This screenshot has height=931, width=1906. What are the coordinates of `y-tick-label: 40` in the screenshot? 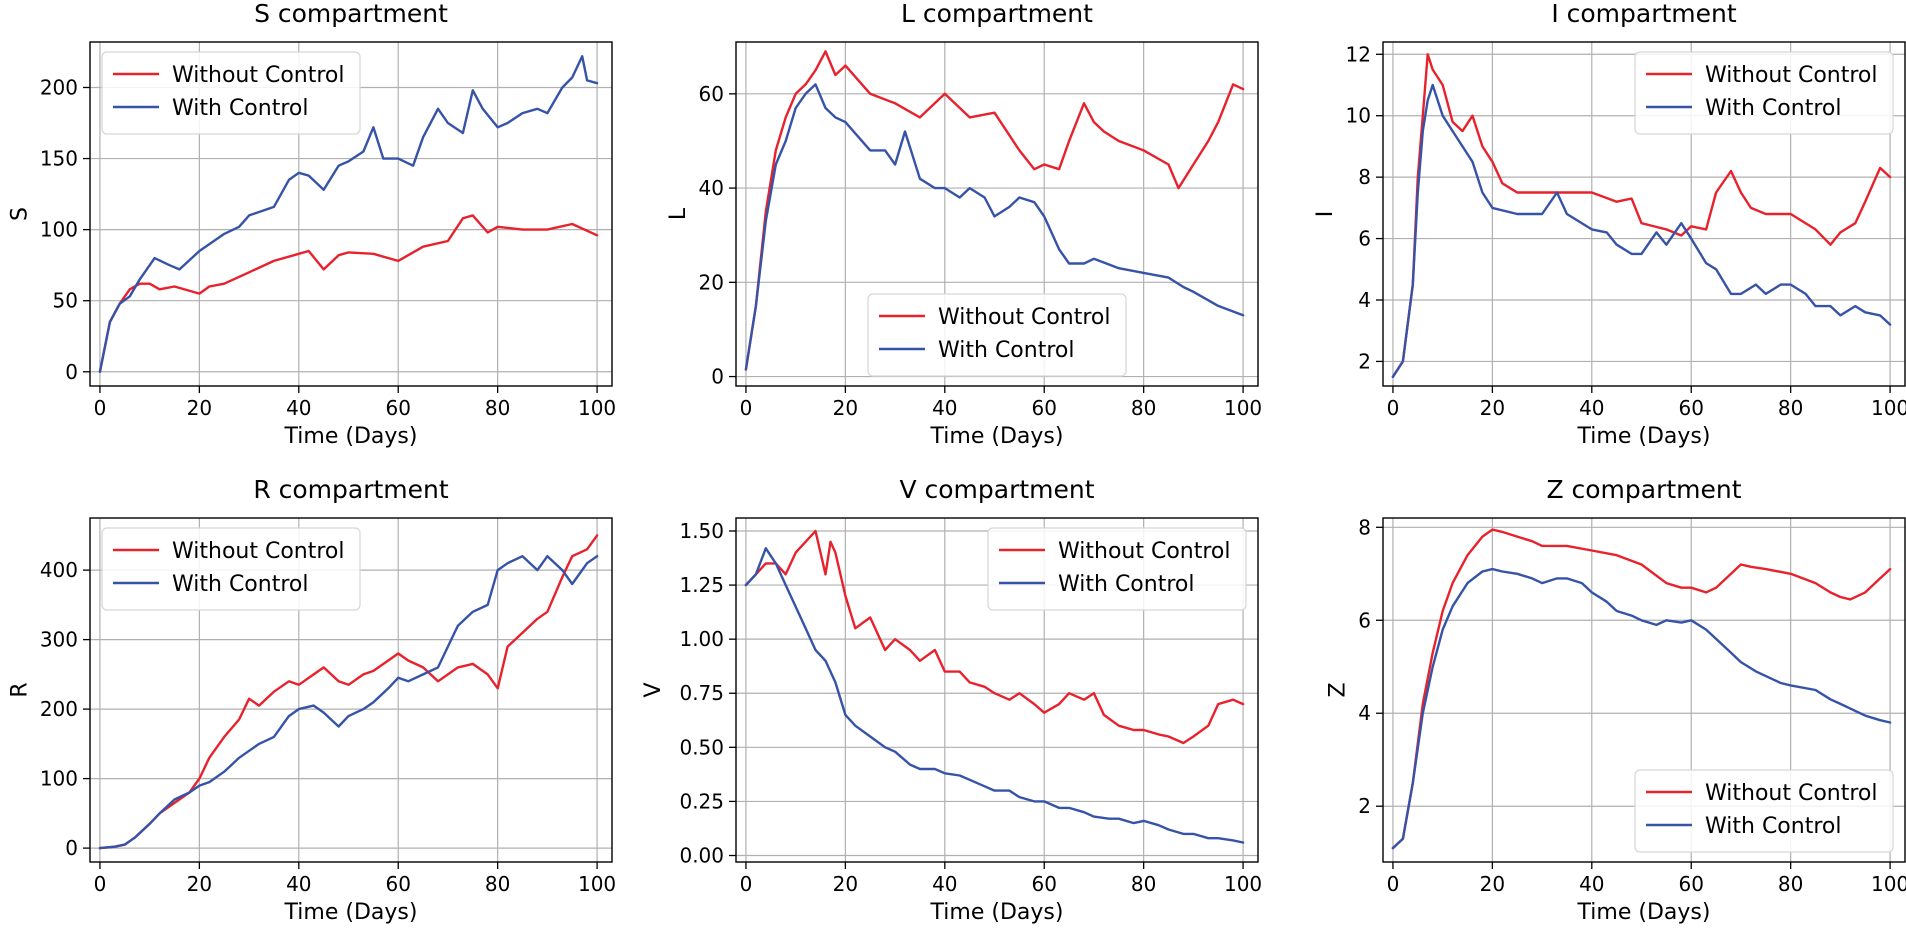 It's located at (711, 188).